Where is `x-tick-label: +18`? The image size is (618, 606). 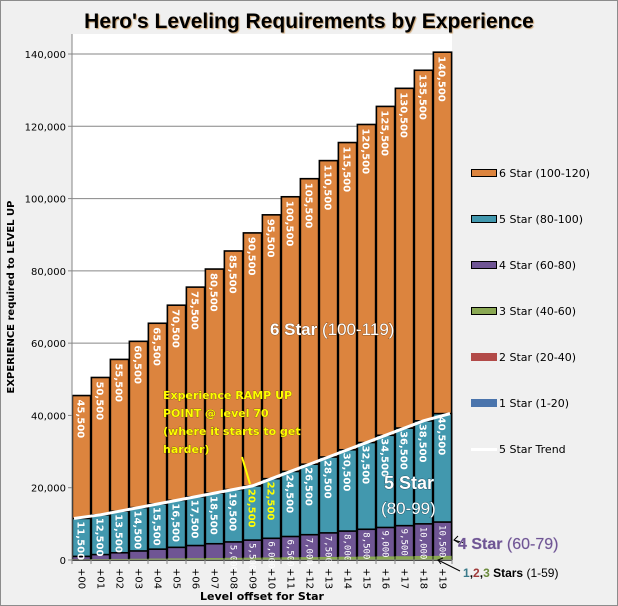 x-tick-label: +18 is located at coordinates (423, 578).